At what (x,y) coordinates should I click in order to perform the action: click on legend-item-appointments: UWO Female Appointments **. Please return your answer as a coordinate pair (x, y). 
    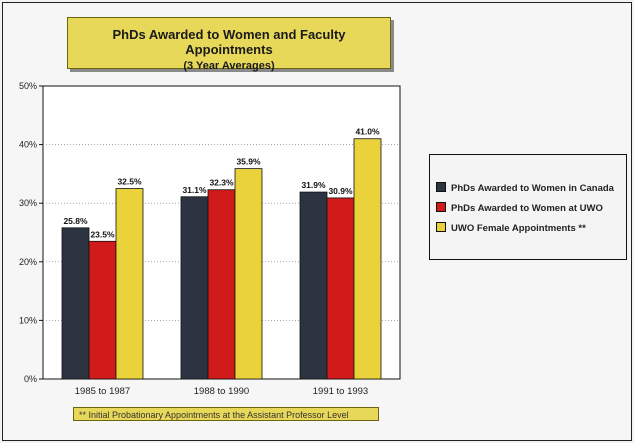
    Looking at the image, I should click on (511, 229).